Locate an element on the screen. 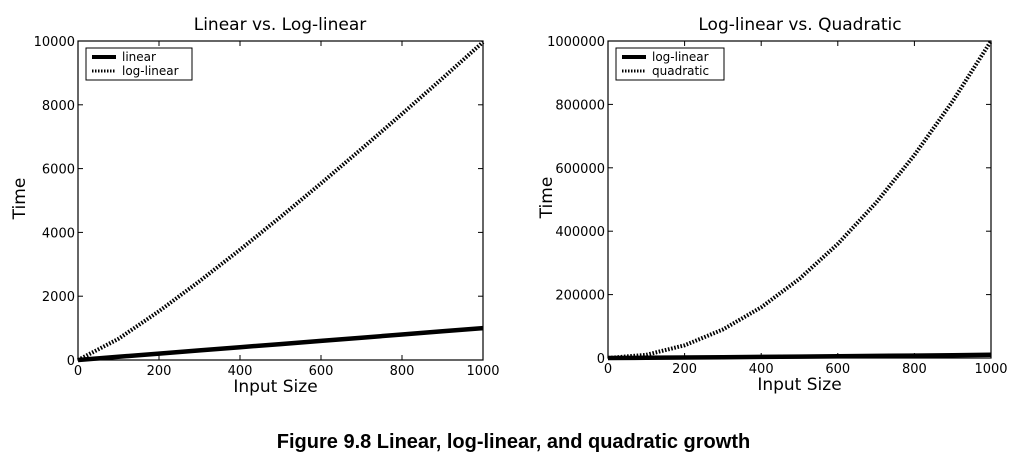  chart-title: Log-linear vs. Quadratic is located at coordinates (799, 25).